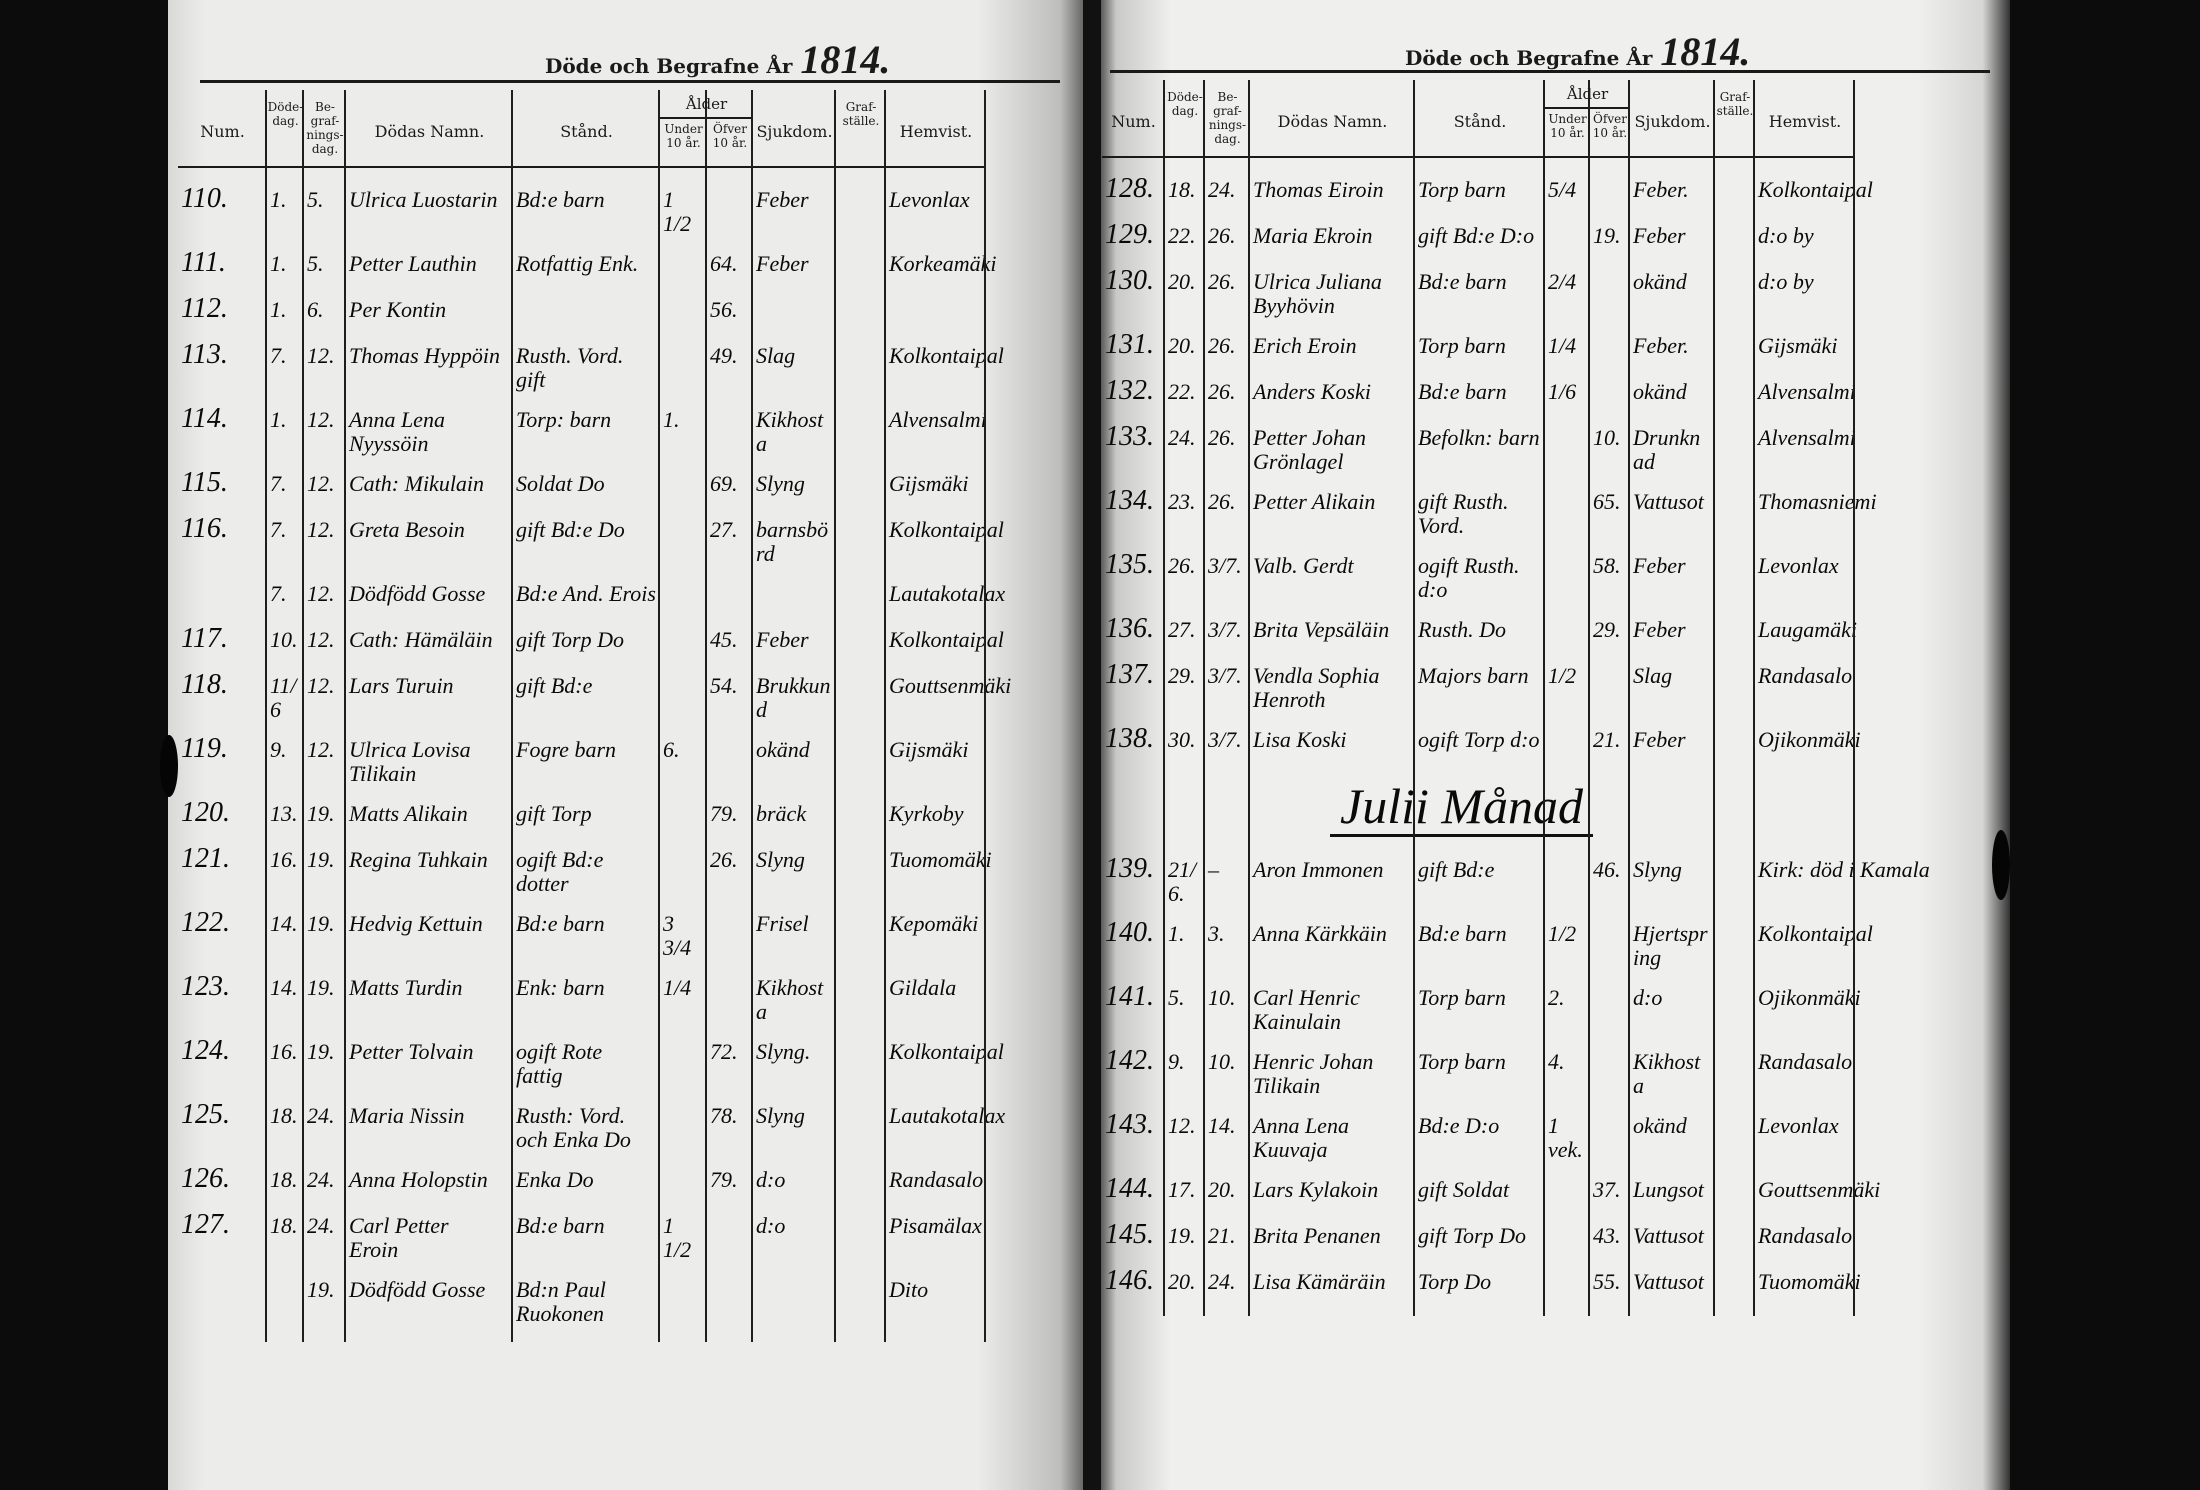 Image resolution: width=2200 pixels, height=1490 pixels. What do you see at coordinates (1300, 739) in the screenshot?
I see `deceased-name: Lisa Koski` at bounding box center [1300, 739].